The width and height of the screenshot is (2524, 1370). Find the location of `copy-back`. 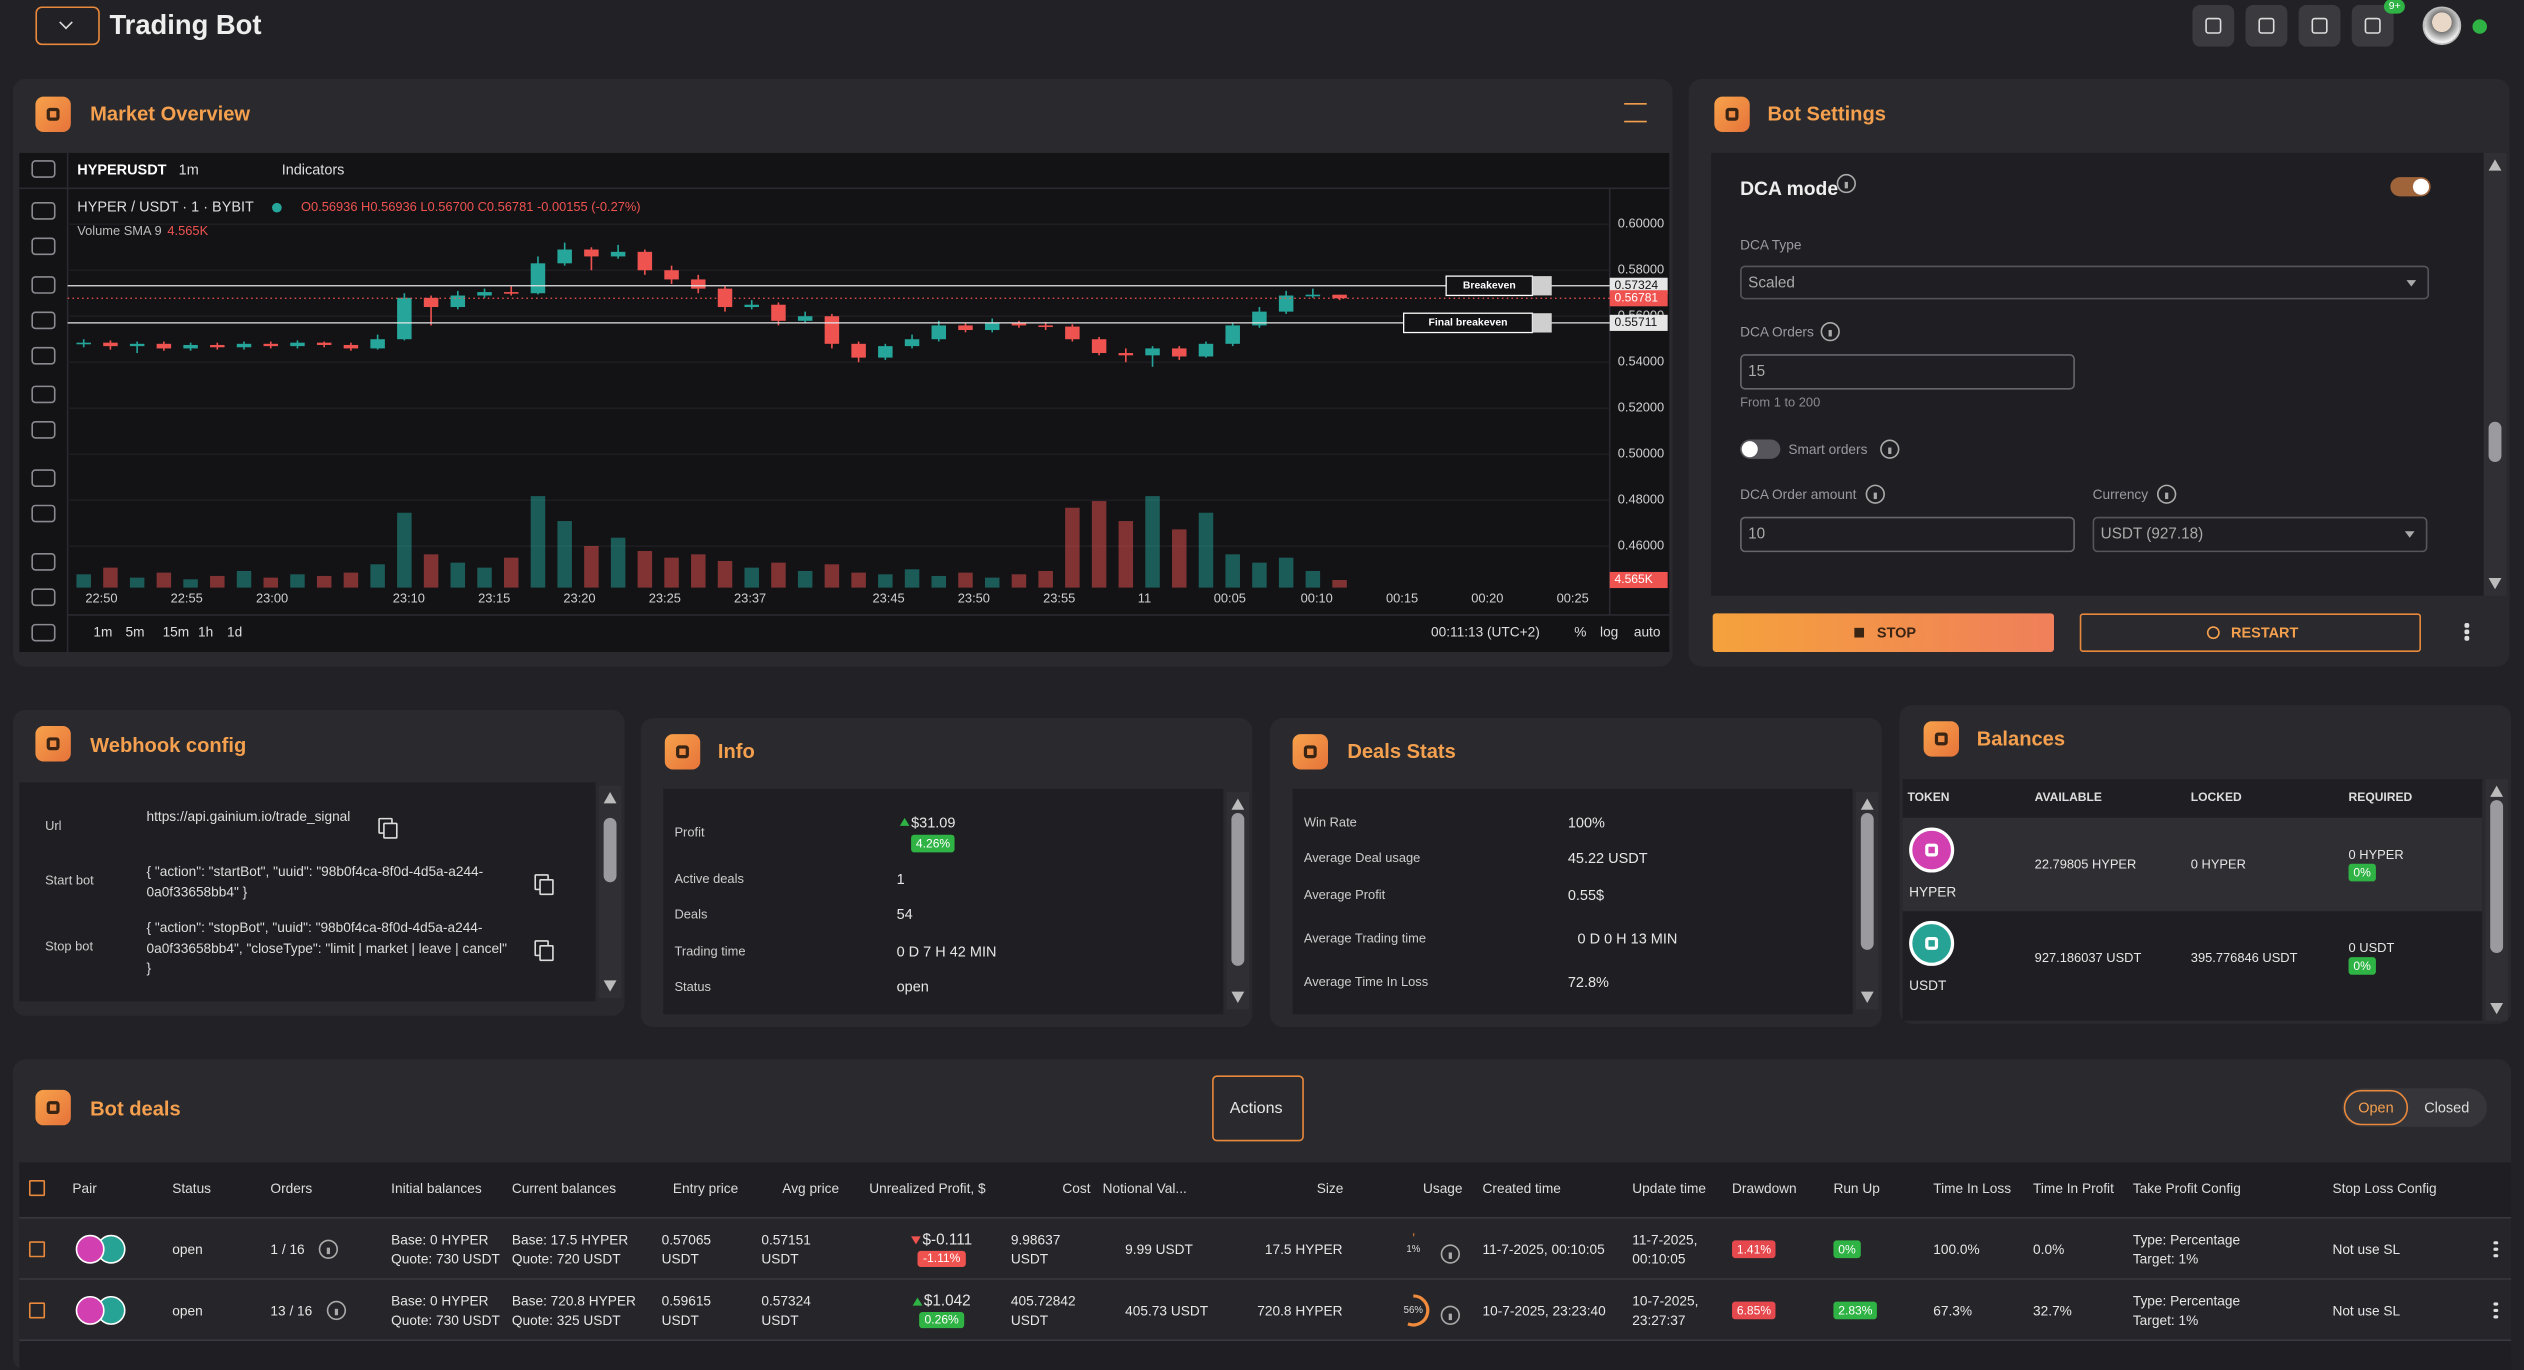

copy-back is located at coordinates (390, 830).